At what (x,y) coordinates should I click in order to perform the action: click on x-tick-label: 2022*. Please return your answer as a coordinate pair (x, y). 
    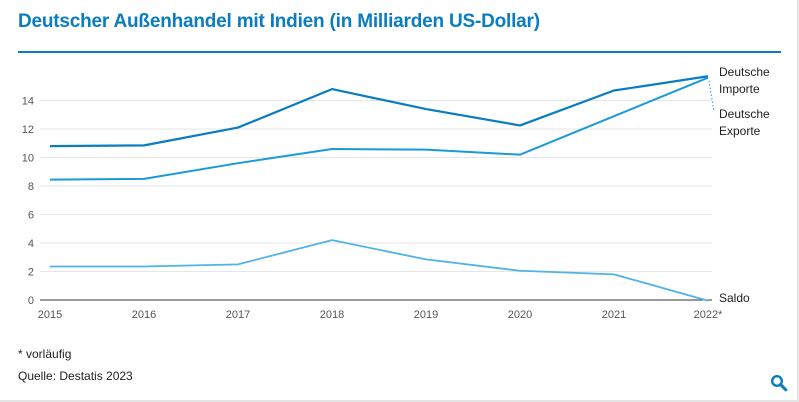
    Looking at the image, I should click on (708, 315).